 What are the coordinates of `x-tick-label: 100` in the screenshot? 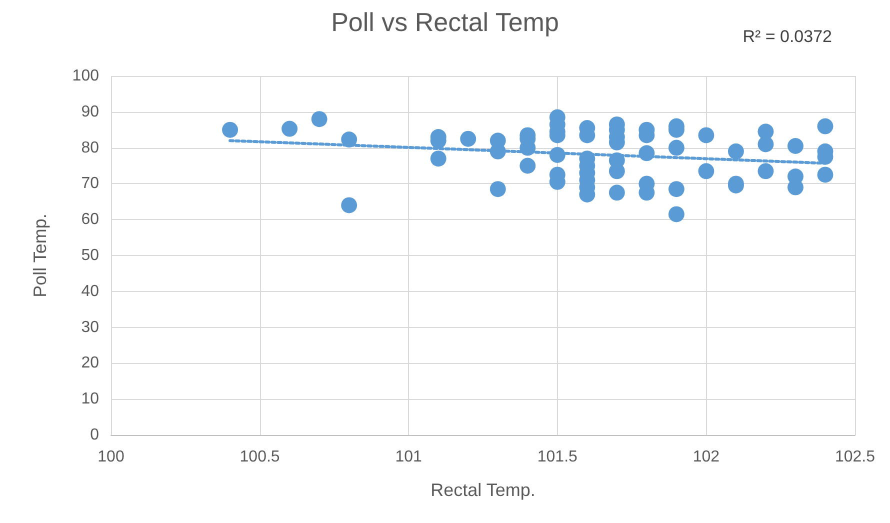 It's located at (111, 457).